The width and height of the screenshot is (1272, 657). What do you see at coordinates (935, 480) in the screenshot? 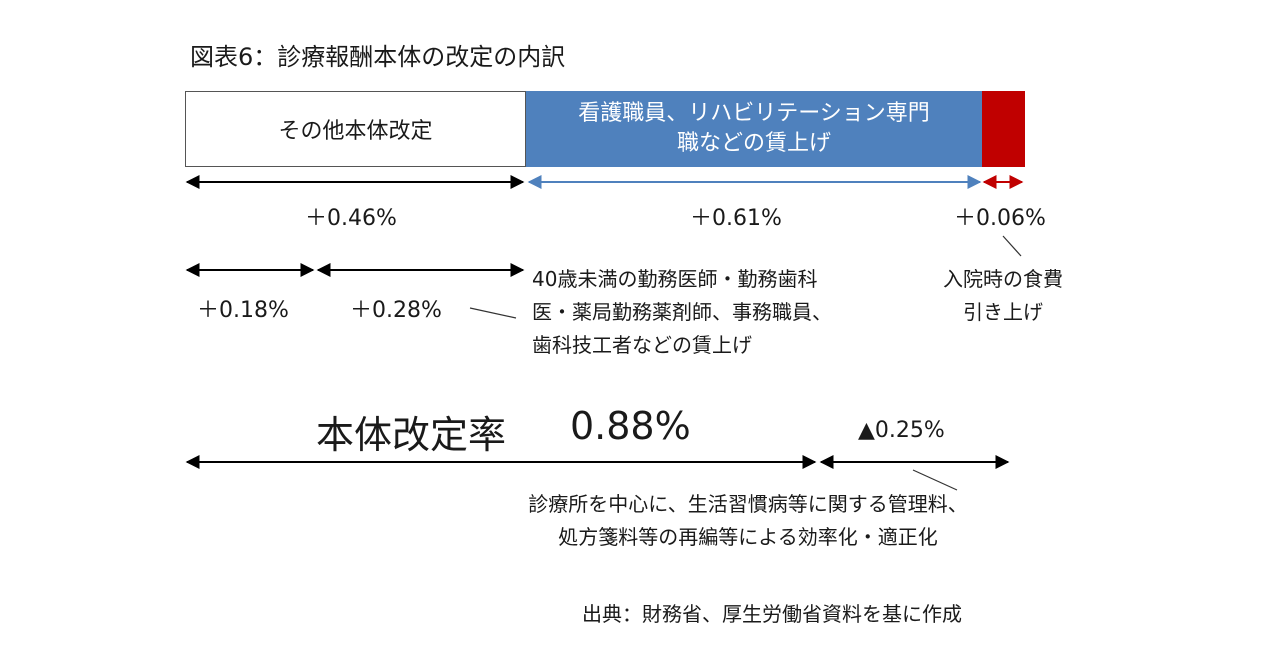
I see `leader-reduction` at bounding box center [935, 480].